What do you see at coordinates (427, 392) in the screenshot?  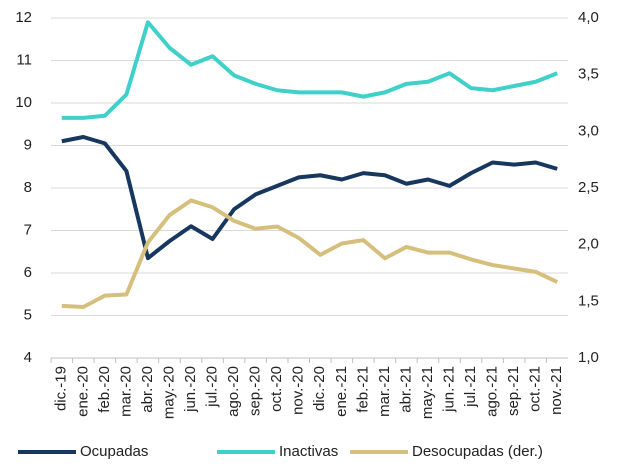 I see `x-tick-label: may.-21` at bounding box center [427, 392].